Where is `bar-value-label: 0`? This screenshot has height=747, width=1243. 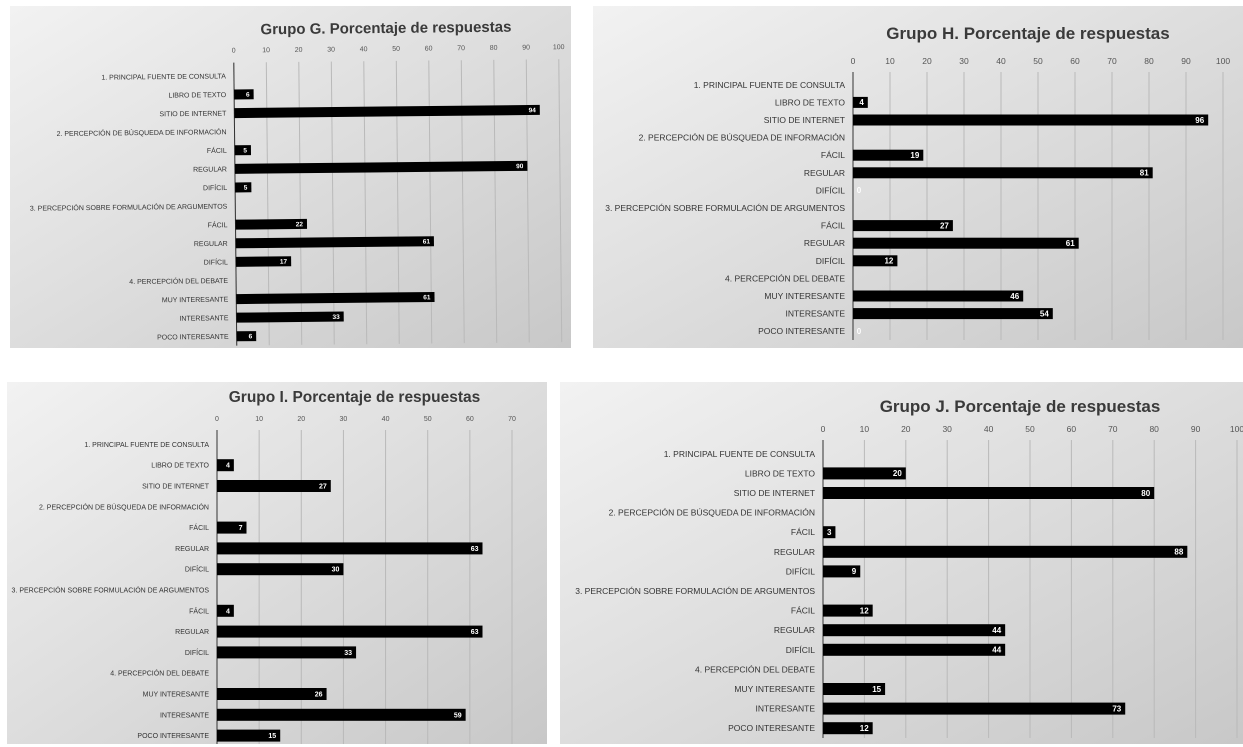
bar-value-label: 0 is located at coordinates (859, 331).